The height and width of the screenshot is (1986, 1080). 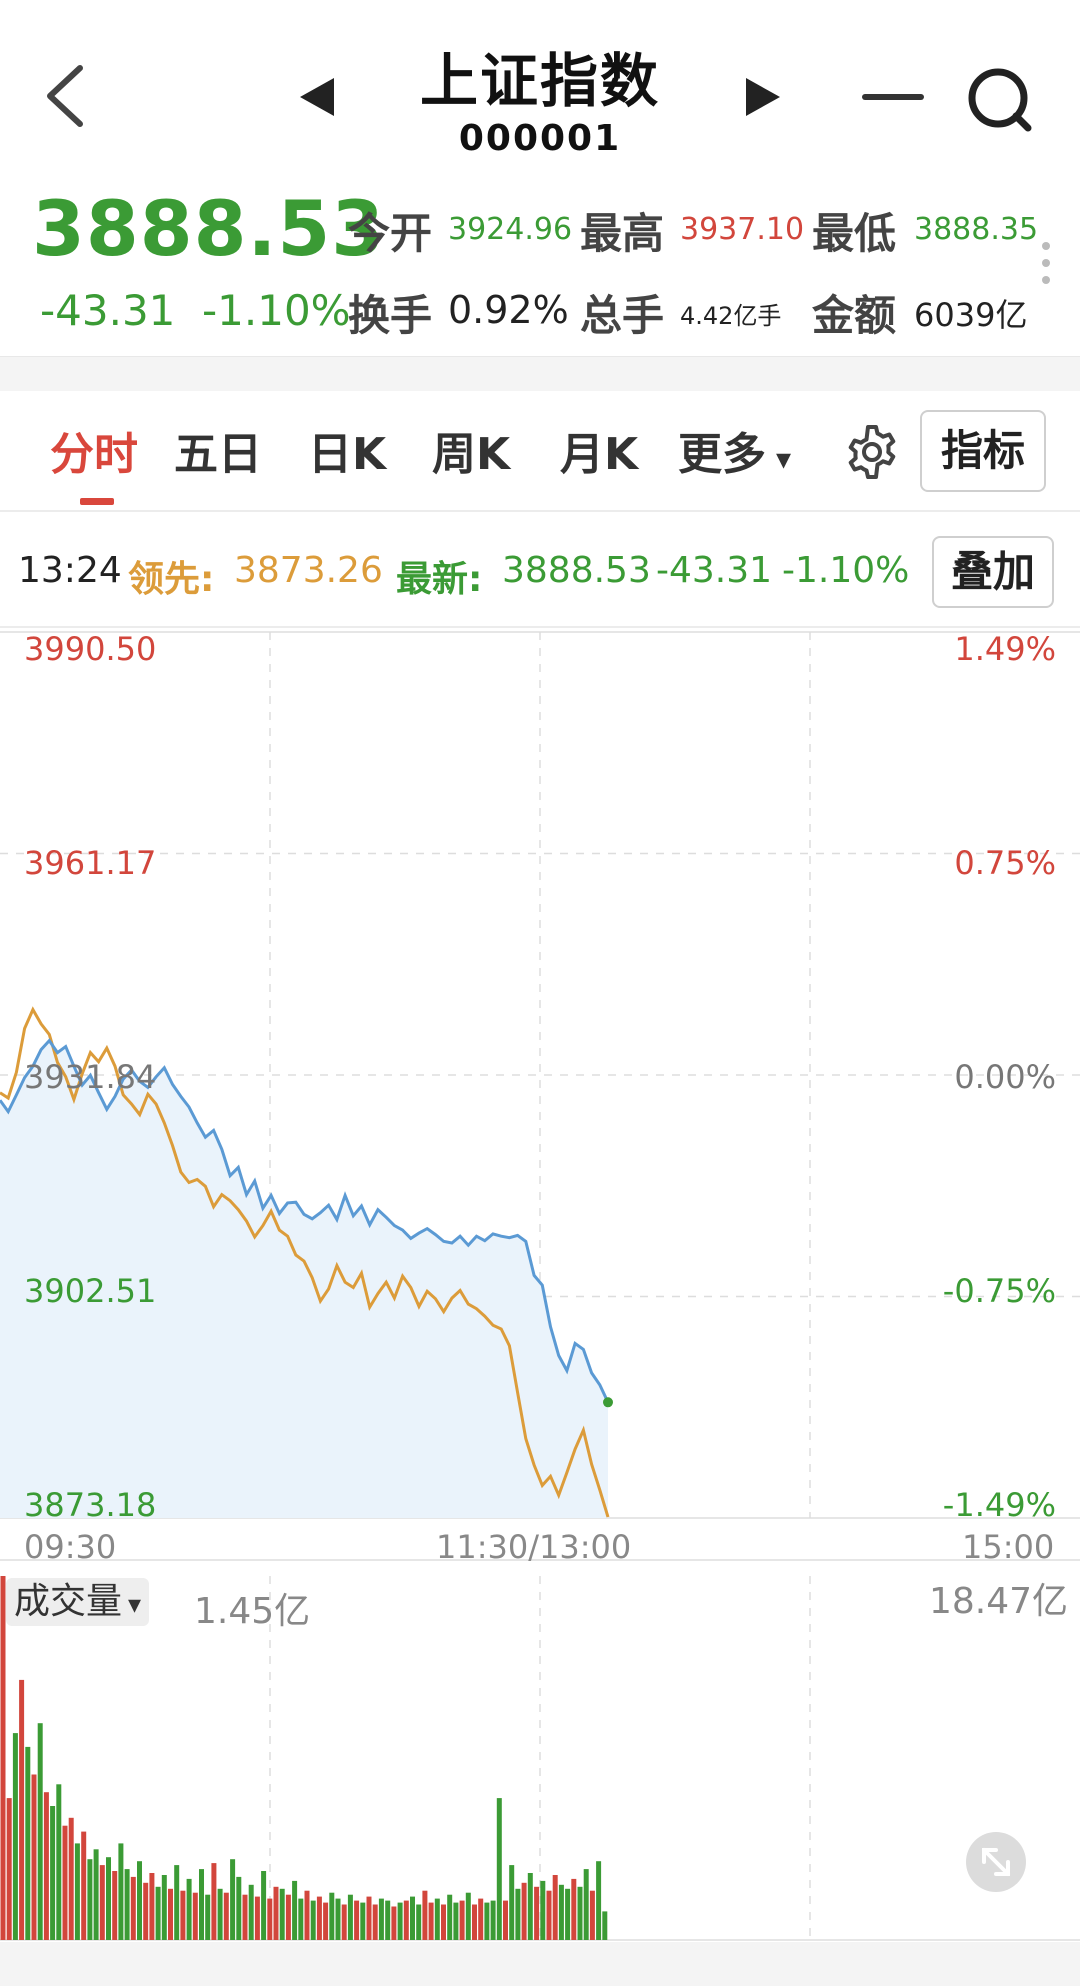 I want to click on latest-percent: -1.10%, so click(x=846, y=570).